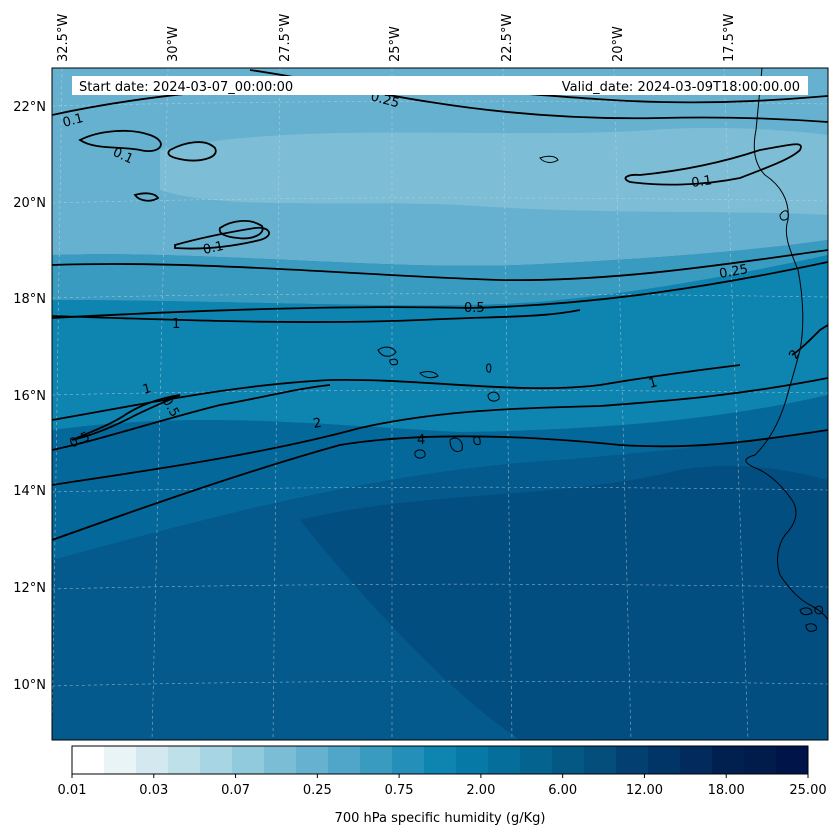 This screenshot has height=836, width=837. I want to click on lon-label-25w: 25°W, so click(395, 44).